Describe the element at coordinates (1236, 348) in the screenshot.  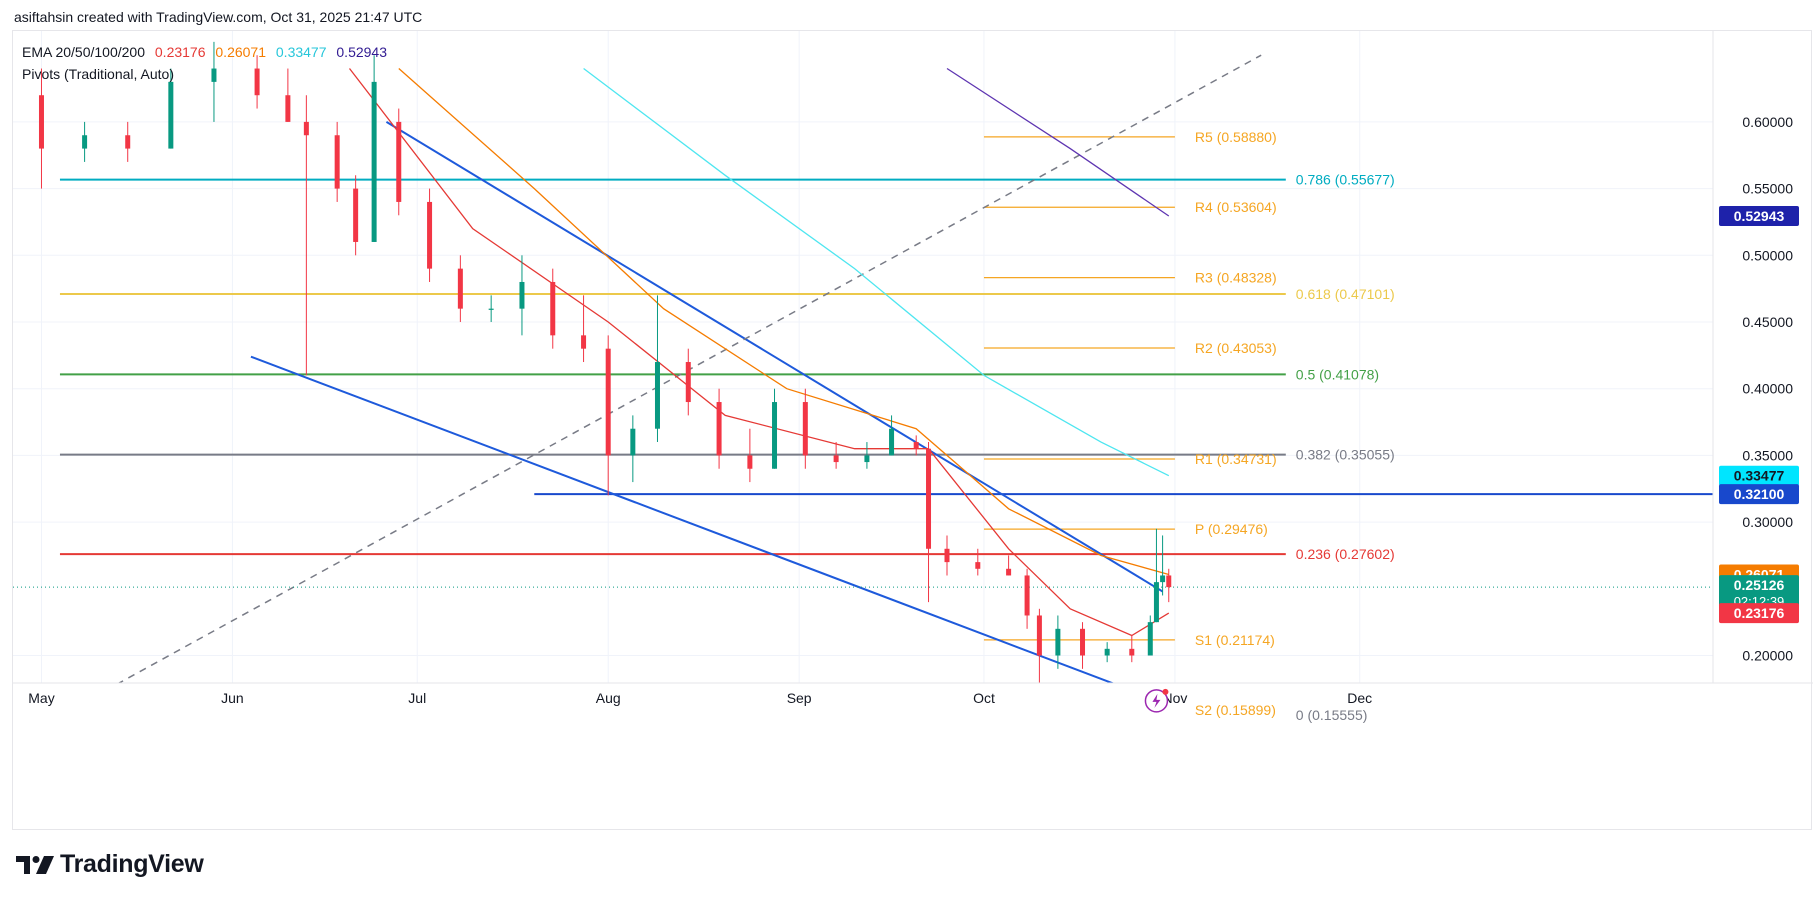
I see `pivot-level-label: R2 (0.43053)` at that location.